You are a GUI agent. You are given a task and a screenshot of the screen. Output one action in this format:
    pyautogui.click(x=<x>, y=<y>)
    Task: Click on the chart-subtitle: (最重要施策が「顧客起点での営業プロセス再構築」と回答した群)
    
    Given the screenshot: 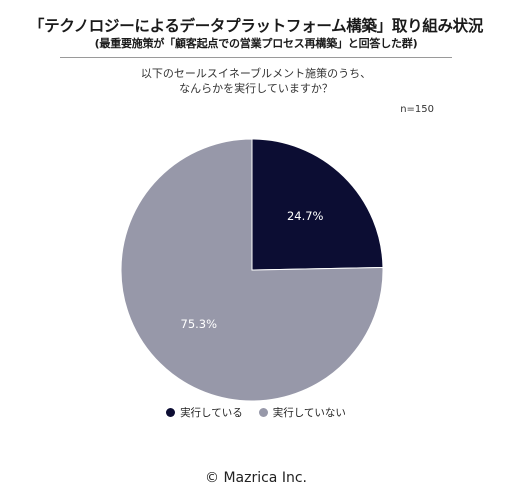 What is the action you would take?
    pyautogui.click(x=256, y=43)
    